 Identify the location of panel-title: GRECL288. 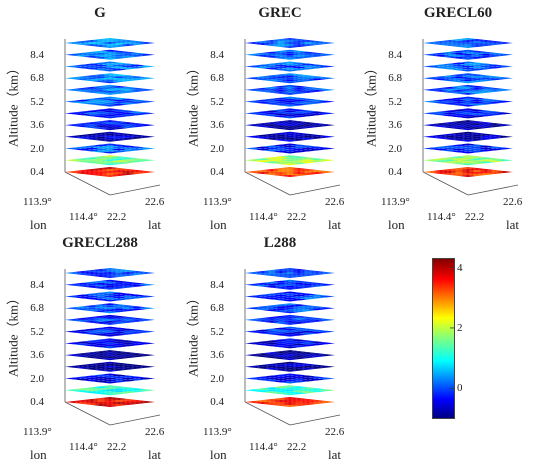
(100, 243).